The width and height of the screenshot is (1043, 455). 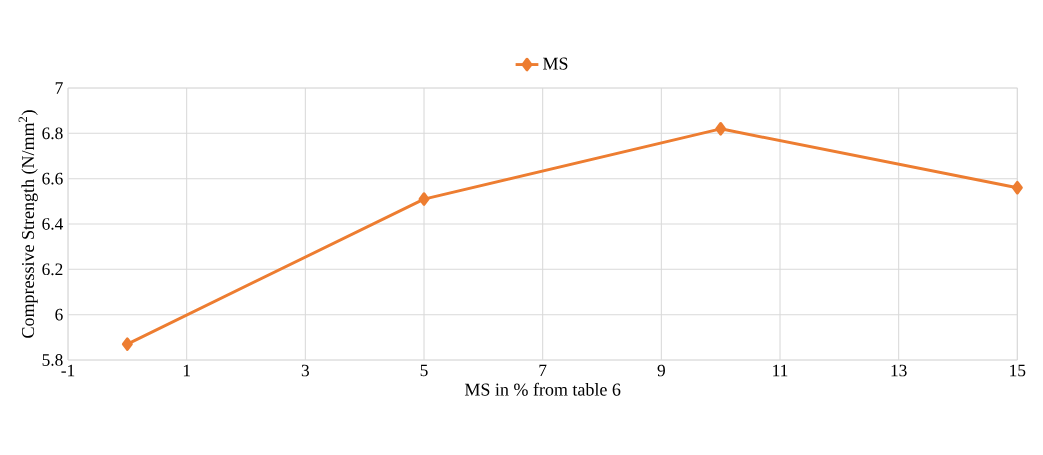 What do you see at coordinates (52, 269) in the screenshot?
I see `y-tick-label: 6.2` at bounding box center [52, 269].